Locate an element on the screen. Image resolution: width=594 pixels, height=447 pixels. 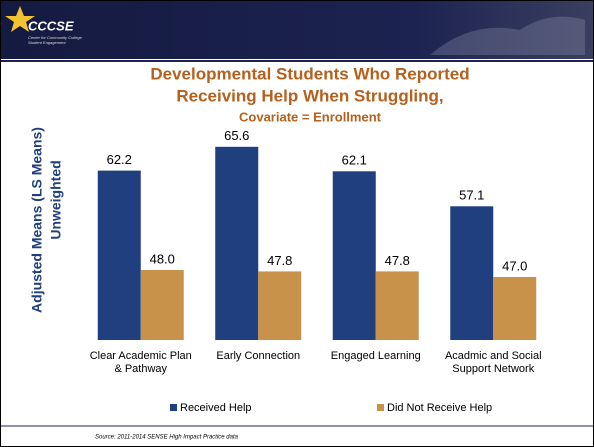
logo: CCCSE is located at coordinates (51, 25).